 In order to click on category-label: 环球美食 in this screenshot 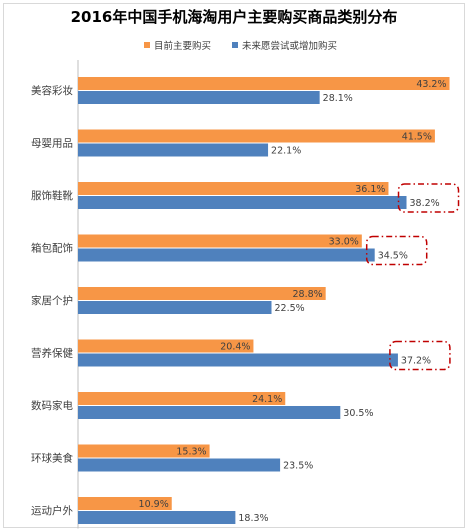, I will do `click(52, 458)`.